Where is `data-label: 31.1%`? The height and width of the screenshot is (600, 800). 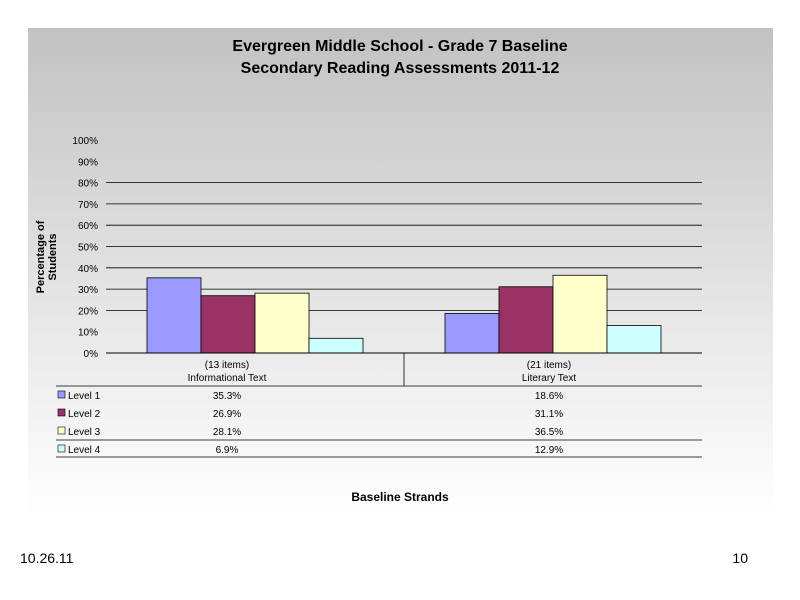 data-label: 31.1% is located at coordinates (549, 414).